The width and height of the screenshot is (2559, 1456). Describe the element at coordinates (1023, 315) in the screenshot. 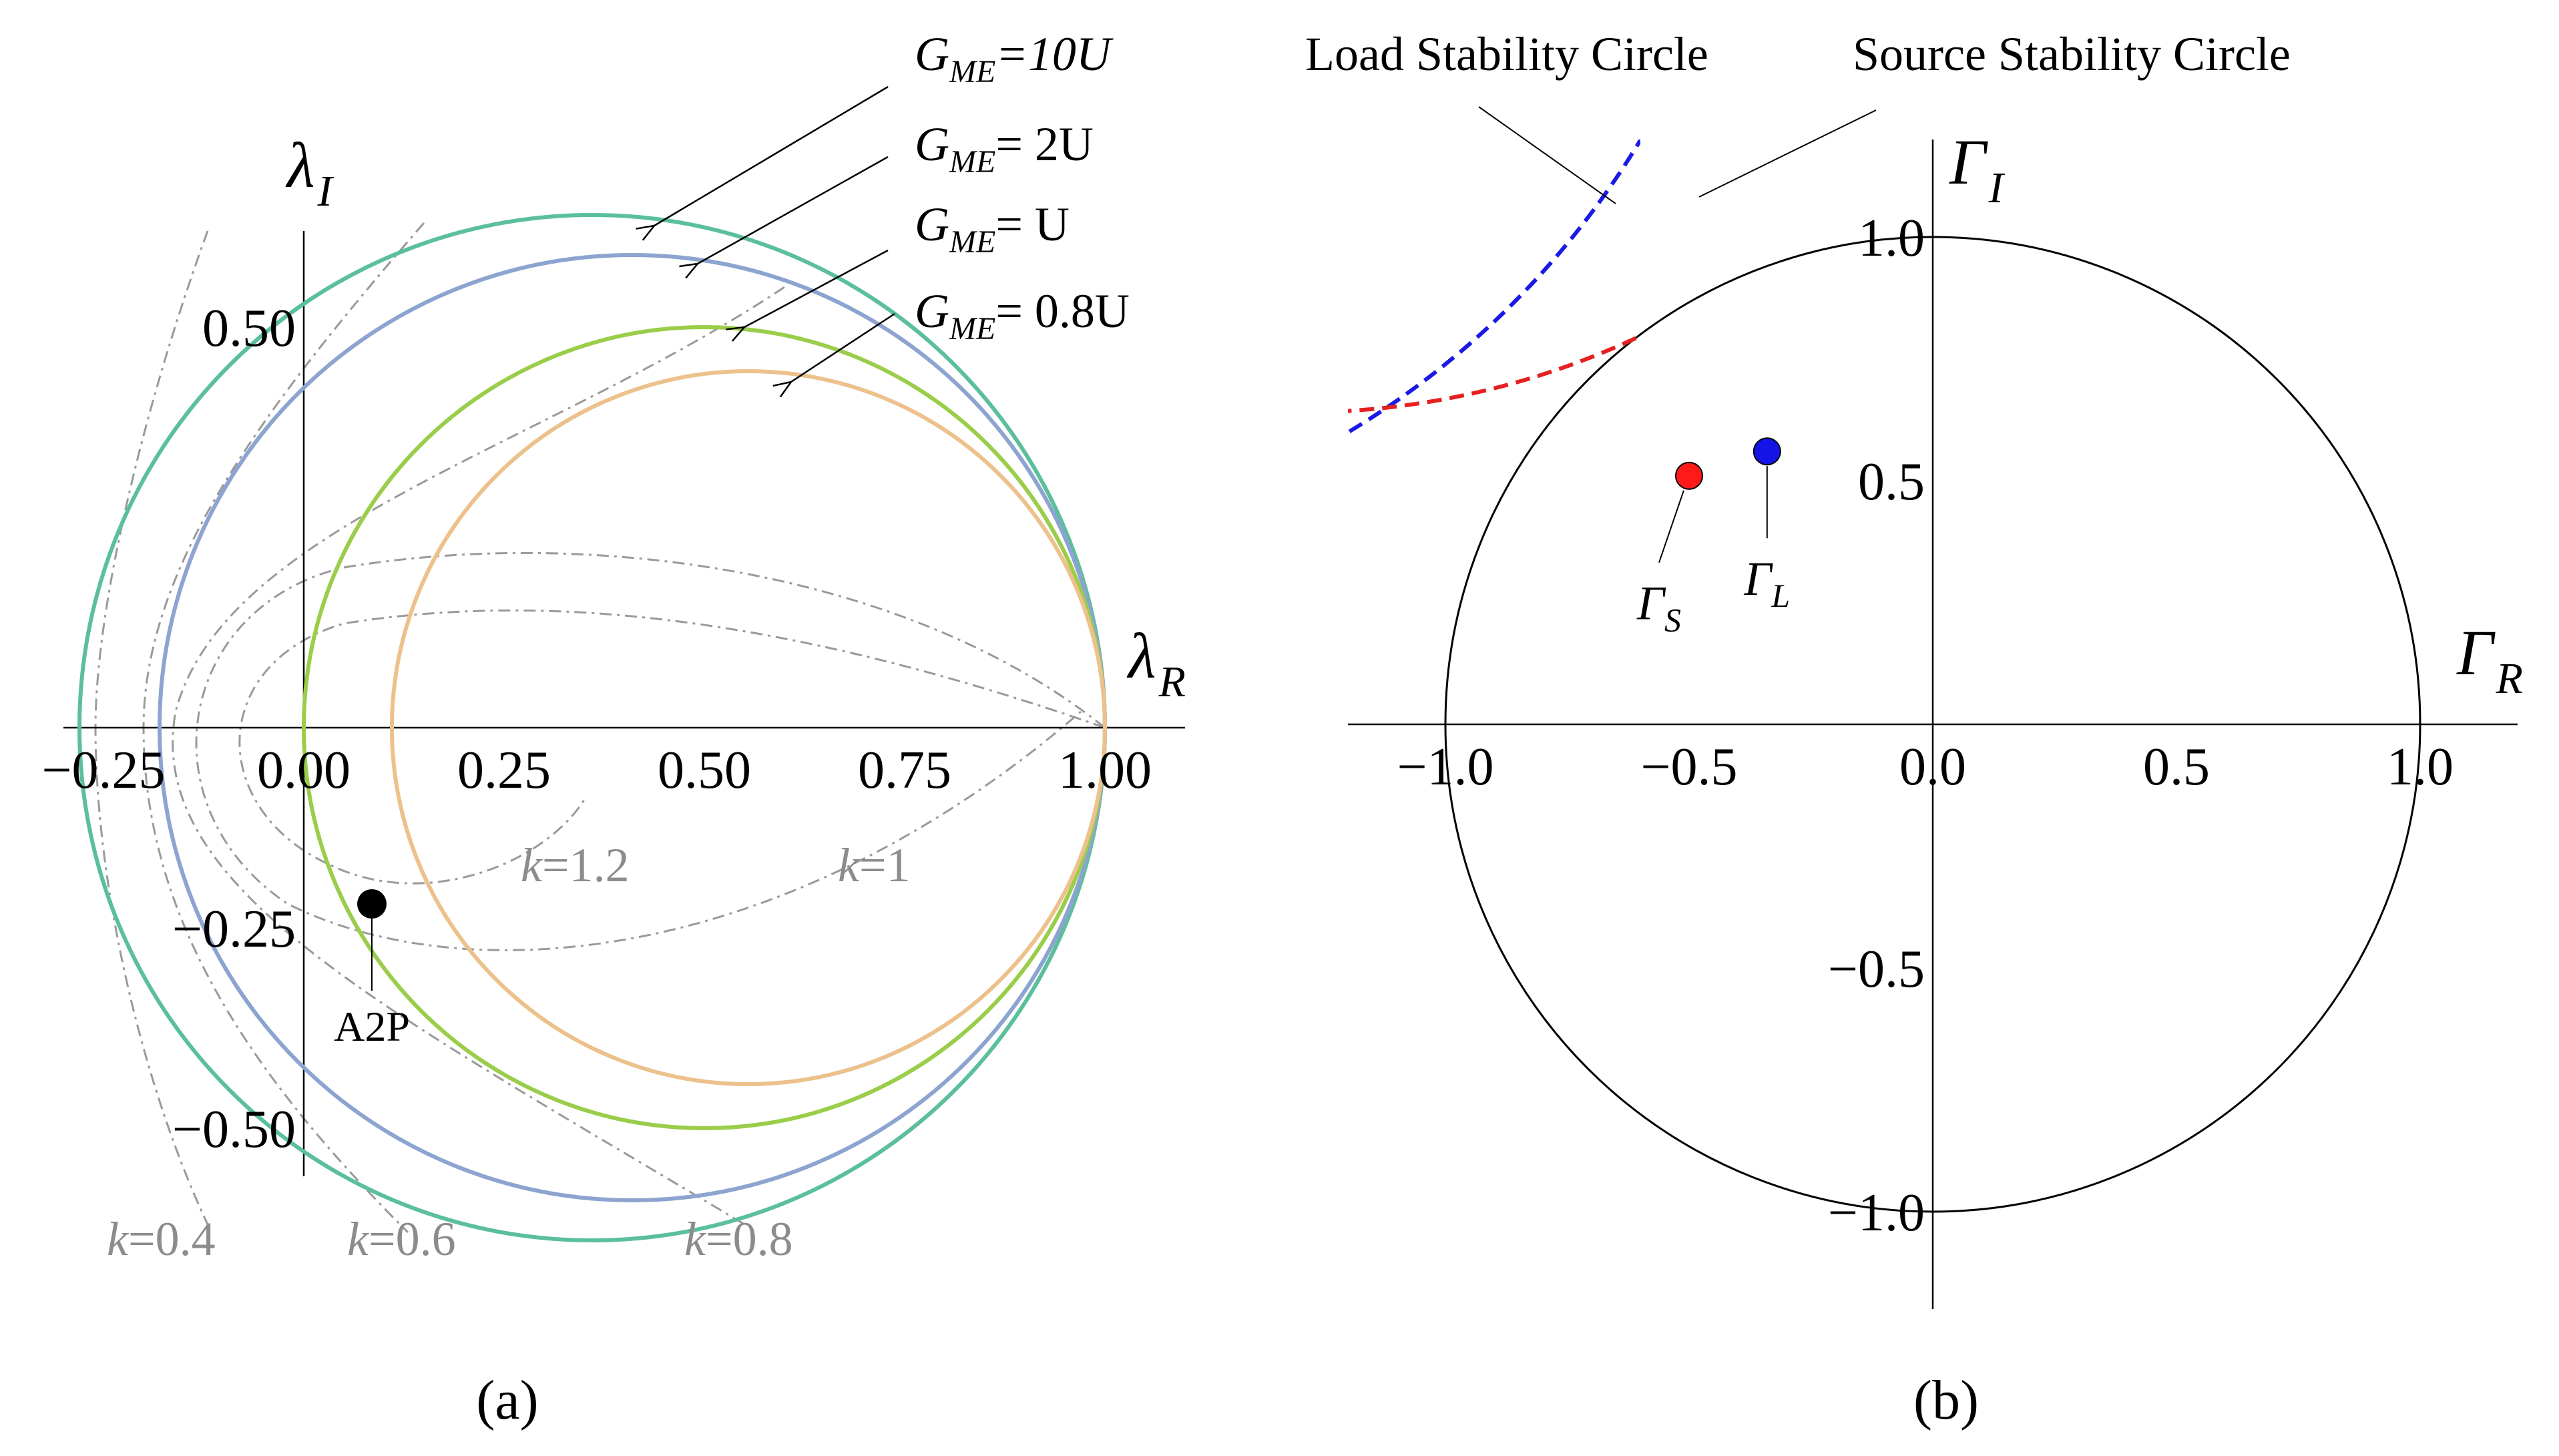

I see `svg-text: GME= 0.8U` at that location.